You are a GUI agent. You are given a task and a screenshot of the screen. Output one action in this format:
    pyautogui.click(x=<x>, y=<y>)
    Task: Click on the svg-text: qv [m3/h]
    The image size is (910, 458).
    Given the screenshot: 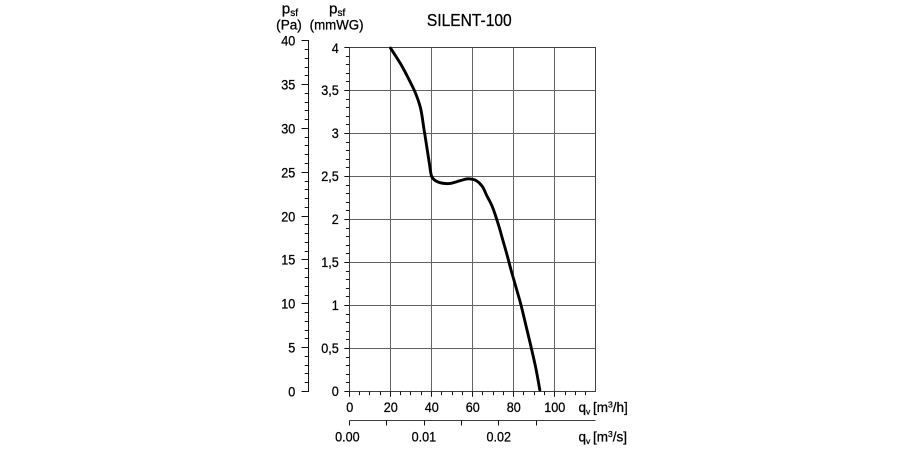 What is the action you would take?
    pyautogui.click(x=603, y=407)
    